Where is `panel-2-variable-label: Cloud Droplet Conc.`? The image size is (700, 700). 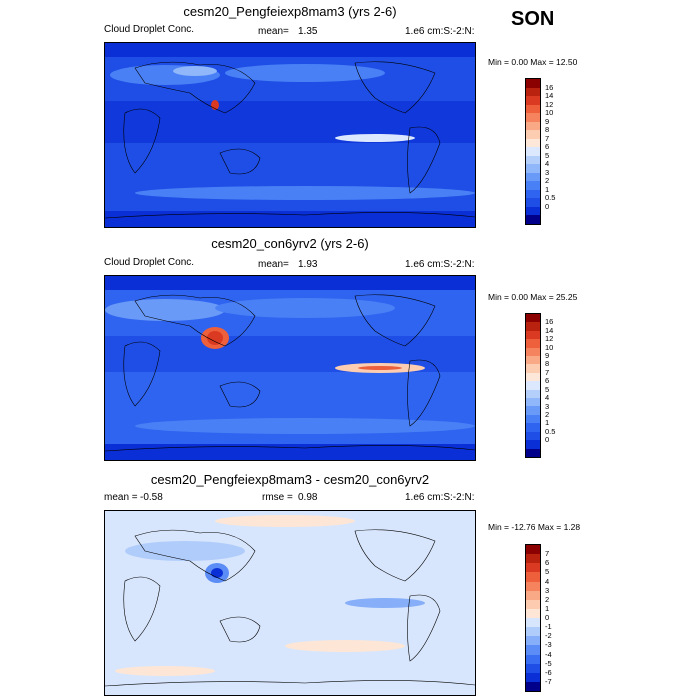
panel-2-variable-label: Cloud Droplet Conc. is located at coordinates (149, 262).